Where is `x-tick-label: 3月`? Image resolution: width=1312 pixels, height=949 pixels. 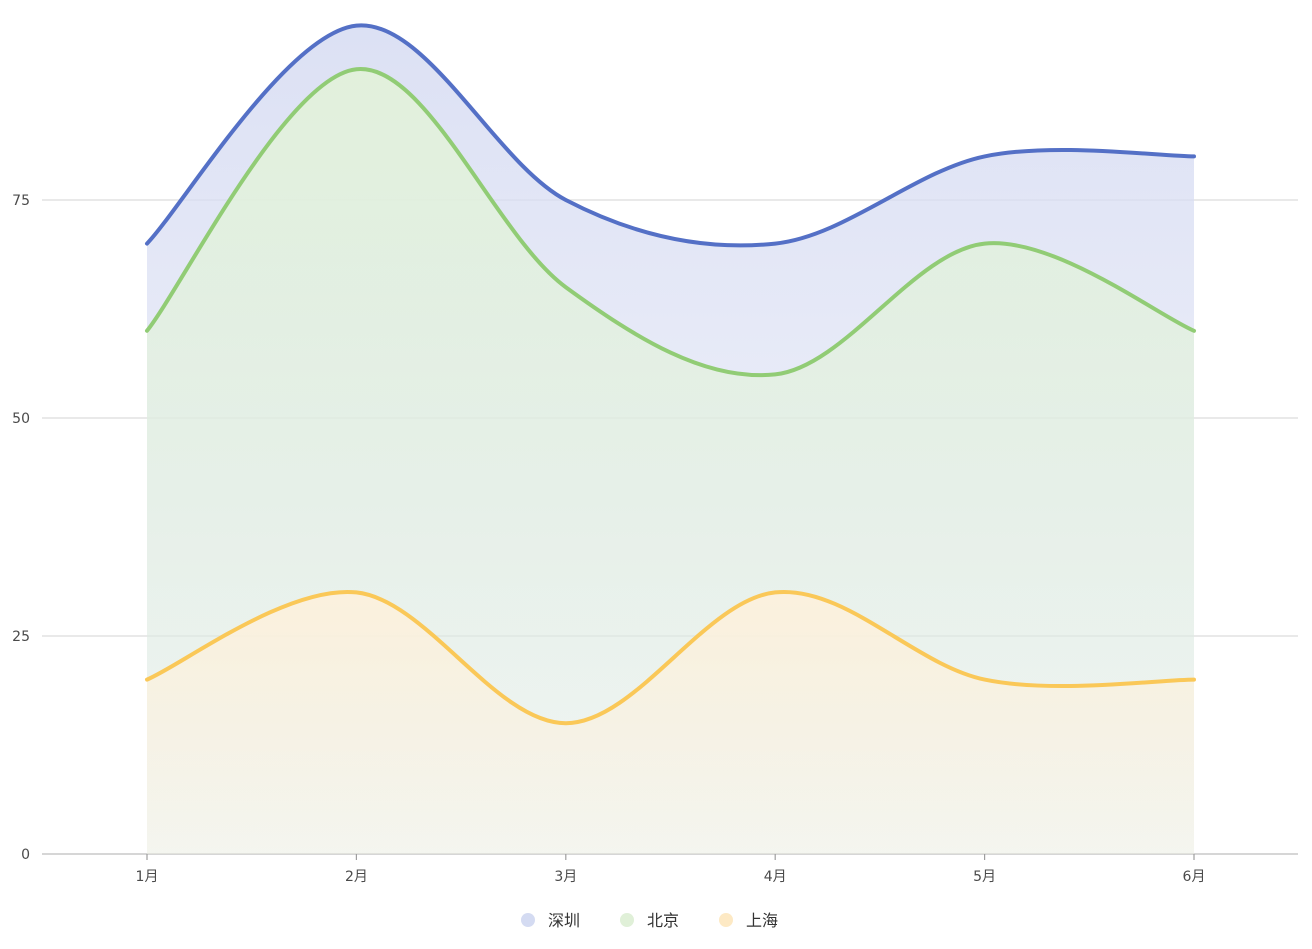 x-tick-label: 3月 is located at coordinates (565, 877).